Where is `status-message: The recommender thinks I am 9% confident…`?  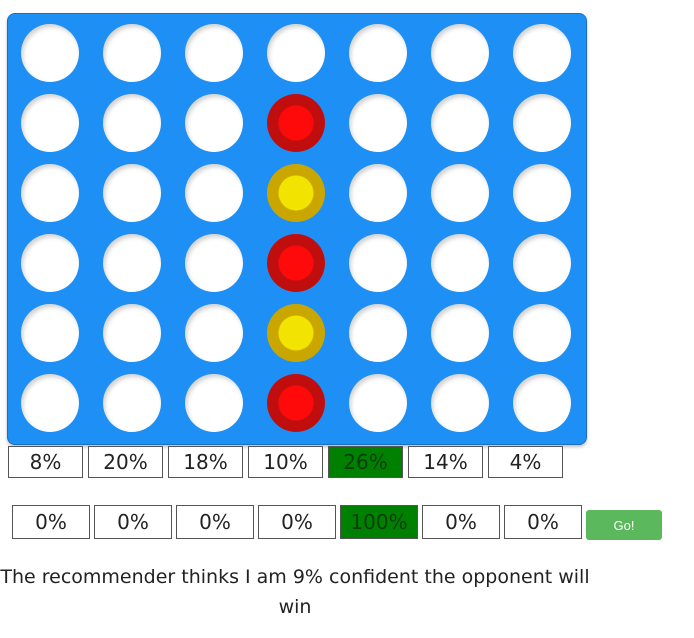
status-message: The recommender thinks I am 9% confident… is located at coordinates (295, 592).